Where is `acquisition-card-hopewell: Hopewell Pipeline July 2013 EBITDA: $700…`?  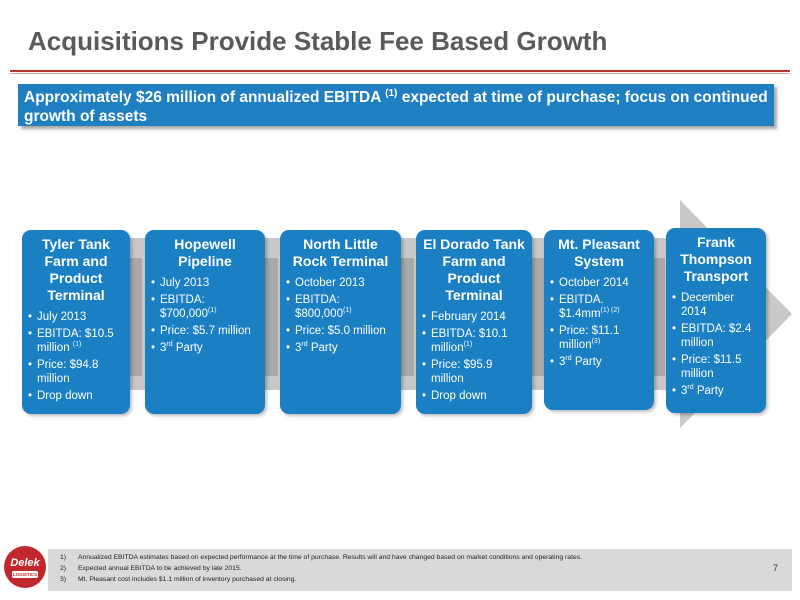 acquisition-card-hopewell: Hopewell Pipeline July 2013 EBITDA: $700… is located at coordinates (205, 322).